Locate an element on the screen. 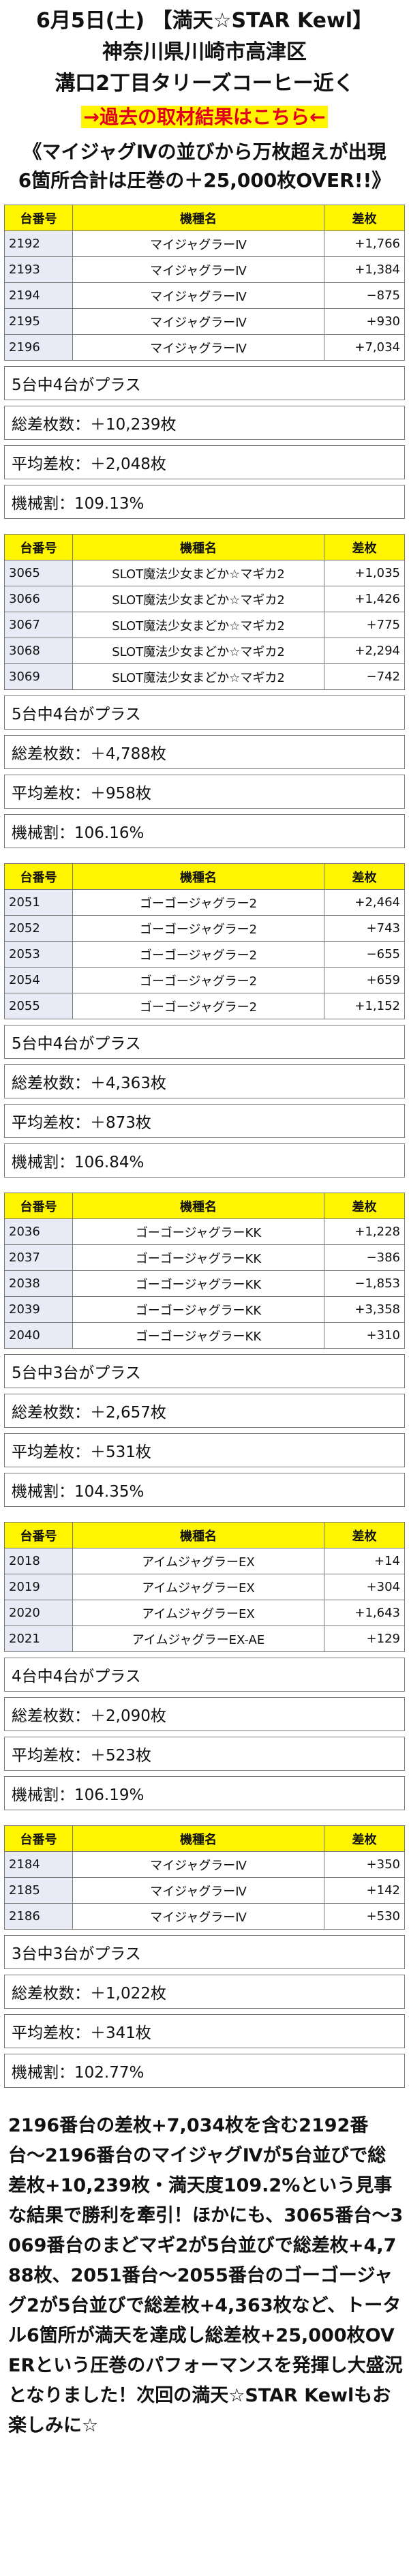 Image resolution: width=409 pixels, height=2576 pixels. machine-number-cell: 2192 is located at coordinates (38, 244).